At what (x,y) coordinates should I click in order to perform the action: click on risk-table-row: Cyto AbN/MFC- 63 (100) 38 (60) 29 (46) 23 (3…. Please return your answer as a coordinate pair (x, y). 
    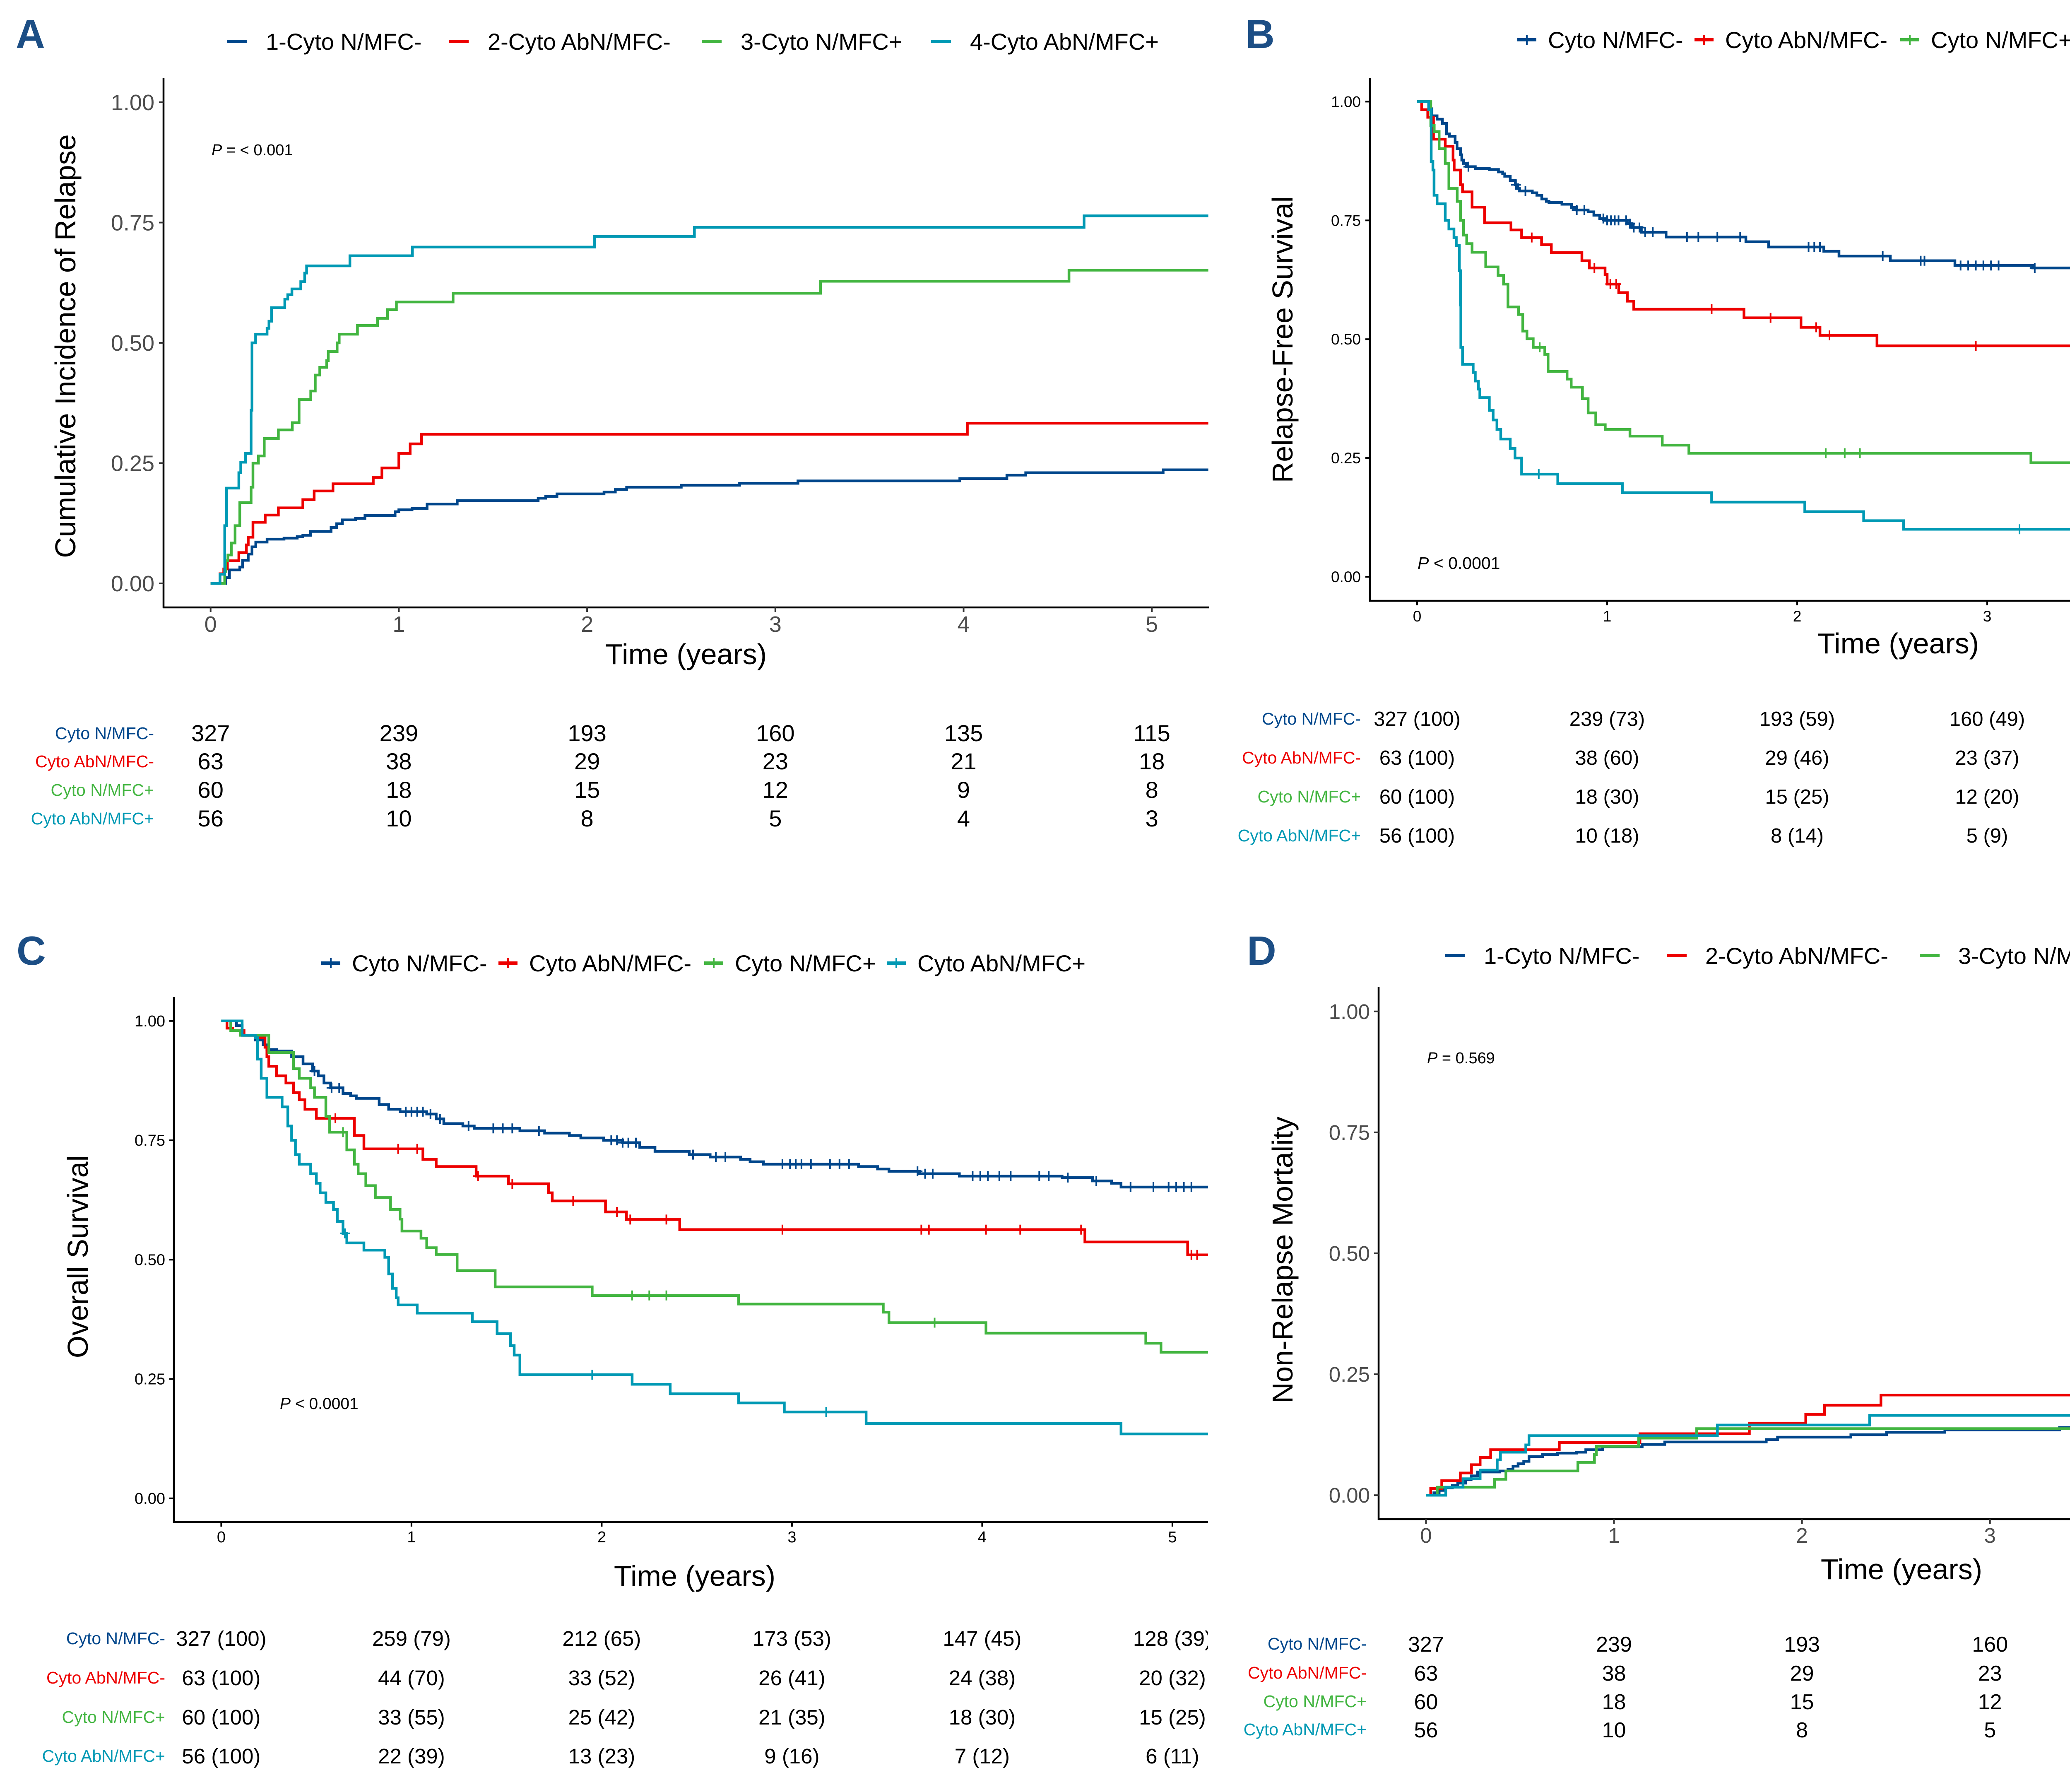
    Looking at the image, I should click on (1630, 758).